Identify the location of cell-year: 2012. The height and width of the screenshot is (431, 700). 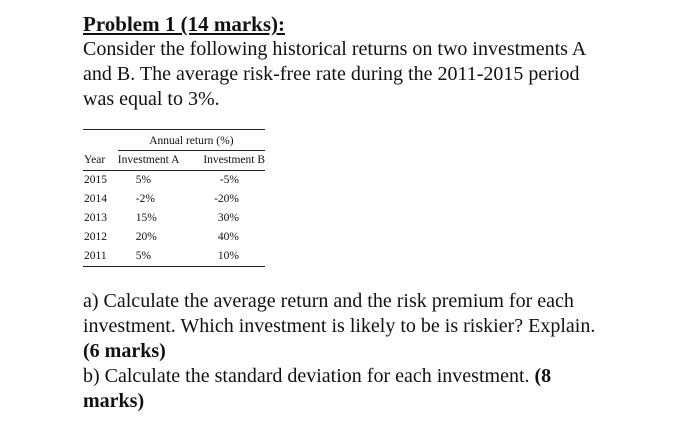
(95, 237).